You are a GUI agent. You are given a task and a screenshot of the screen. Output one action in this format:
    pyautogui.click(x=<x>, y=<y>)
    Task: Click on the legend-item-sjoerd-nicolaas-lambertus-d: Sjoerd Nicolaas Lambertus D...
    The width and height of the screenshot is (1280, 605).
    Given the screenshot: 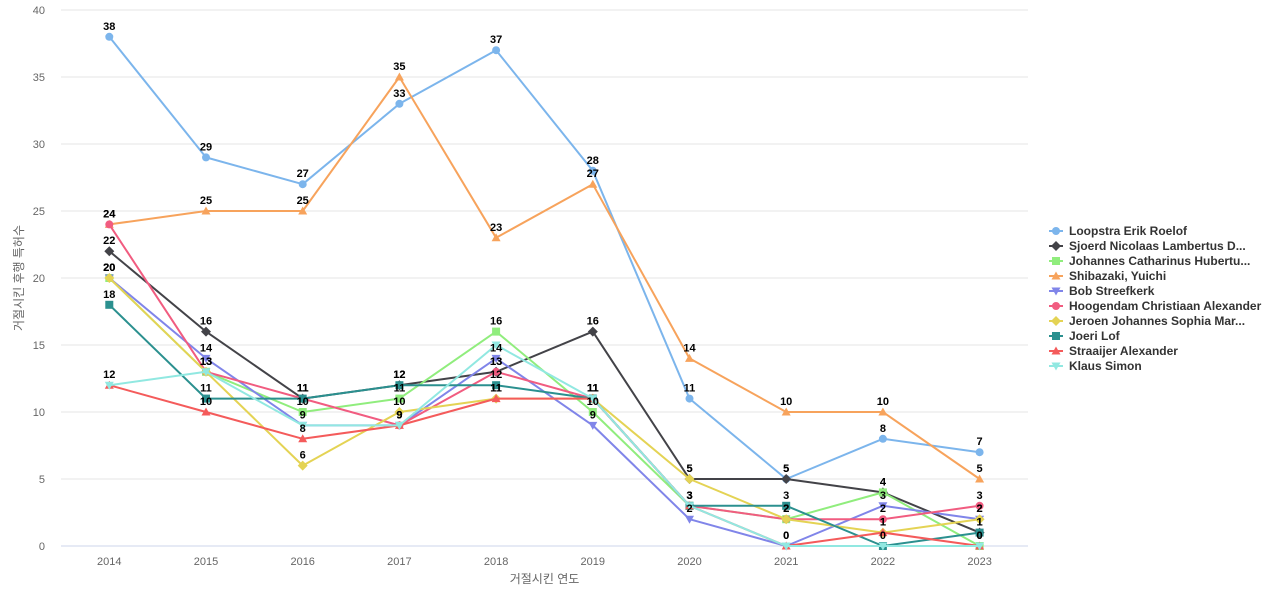 What is the action you would take?
    pyautogui.click(x=1147, y=246)
    